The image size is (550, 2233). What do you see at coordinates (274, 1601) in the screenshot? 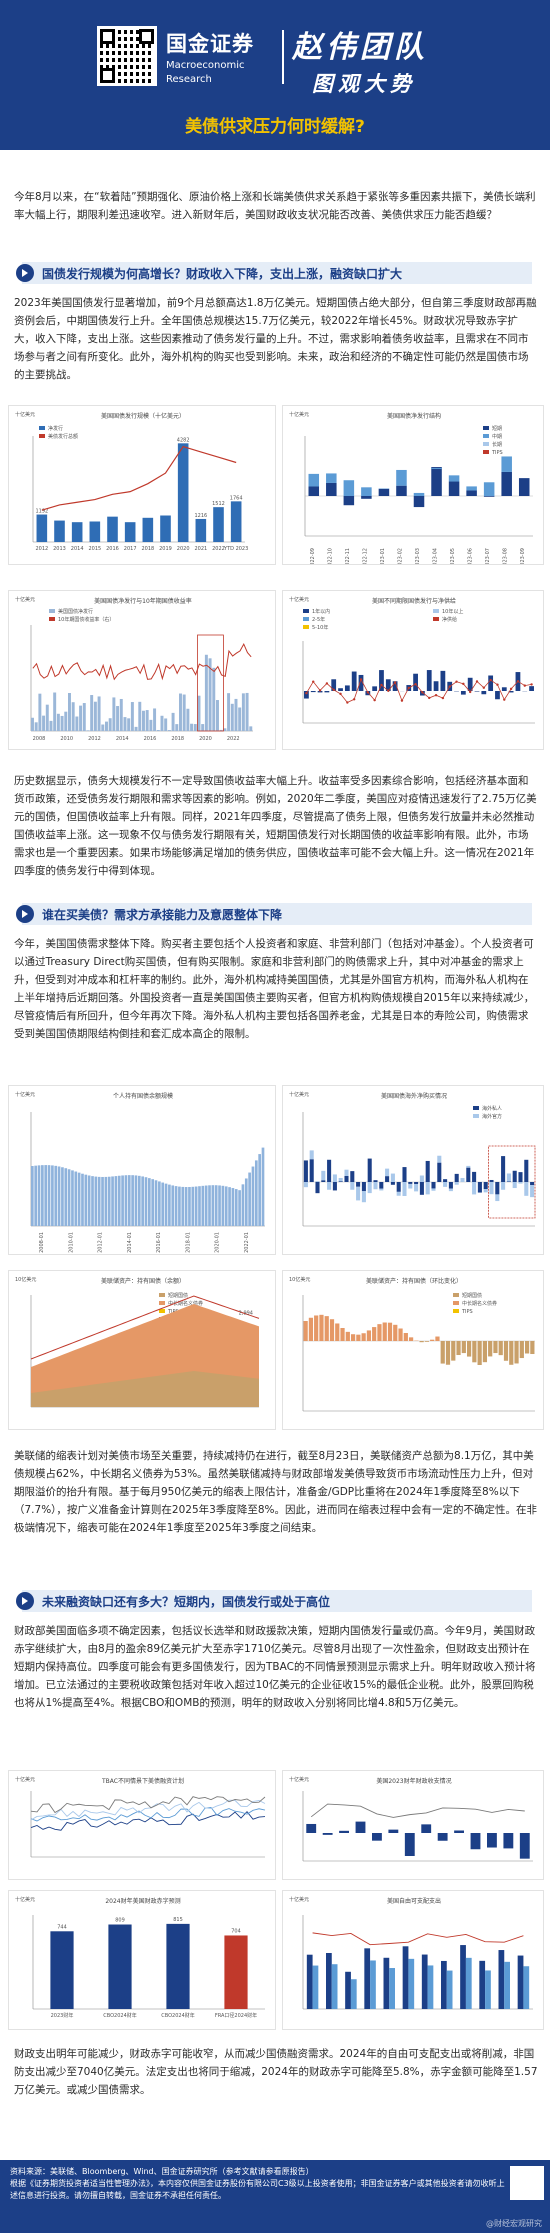
I see `section-heading-3: 未来融资缺口还有多大？短期内，国债发行或处于高位` at bounding box center [274, 1601].